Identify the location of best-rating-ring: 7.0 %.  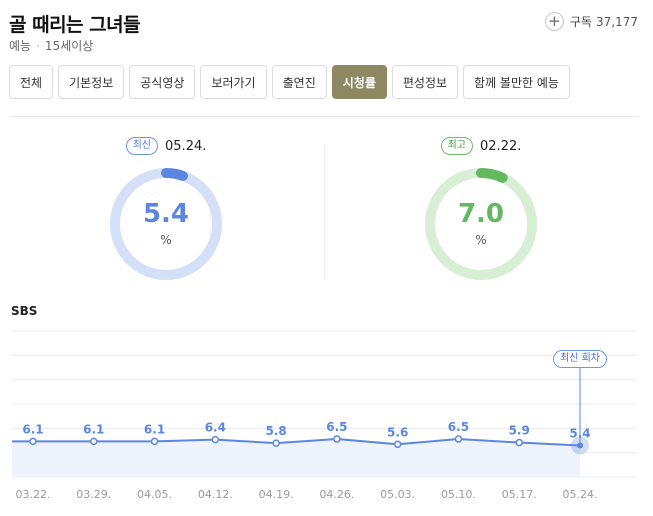
(481, 224).